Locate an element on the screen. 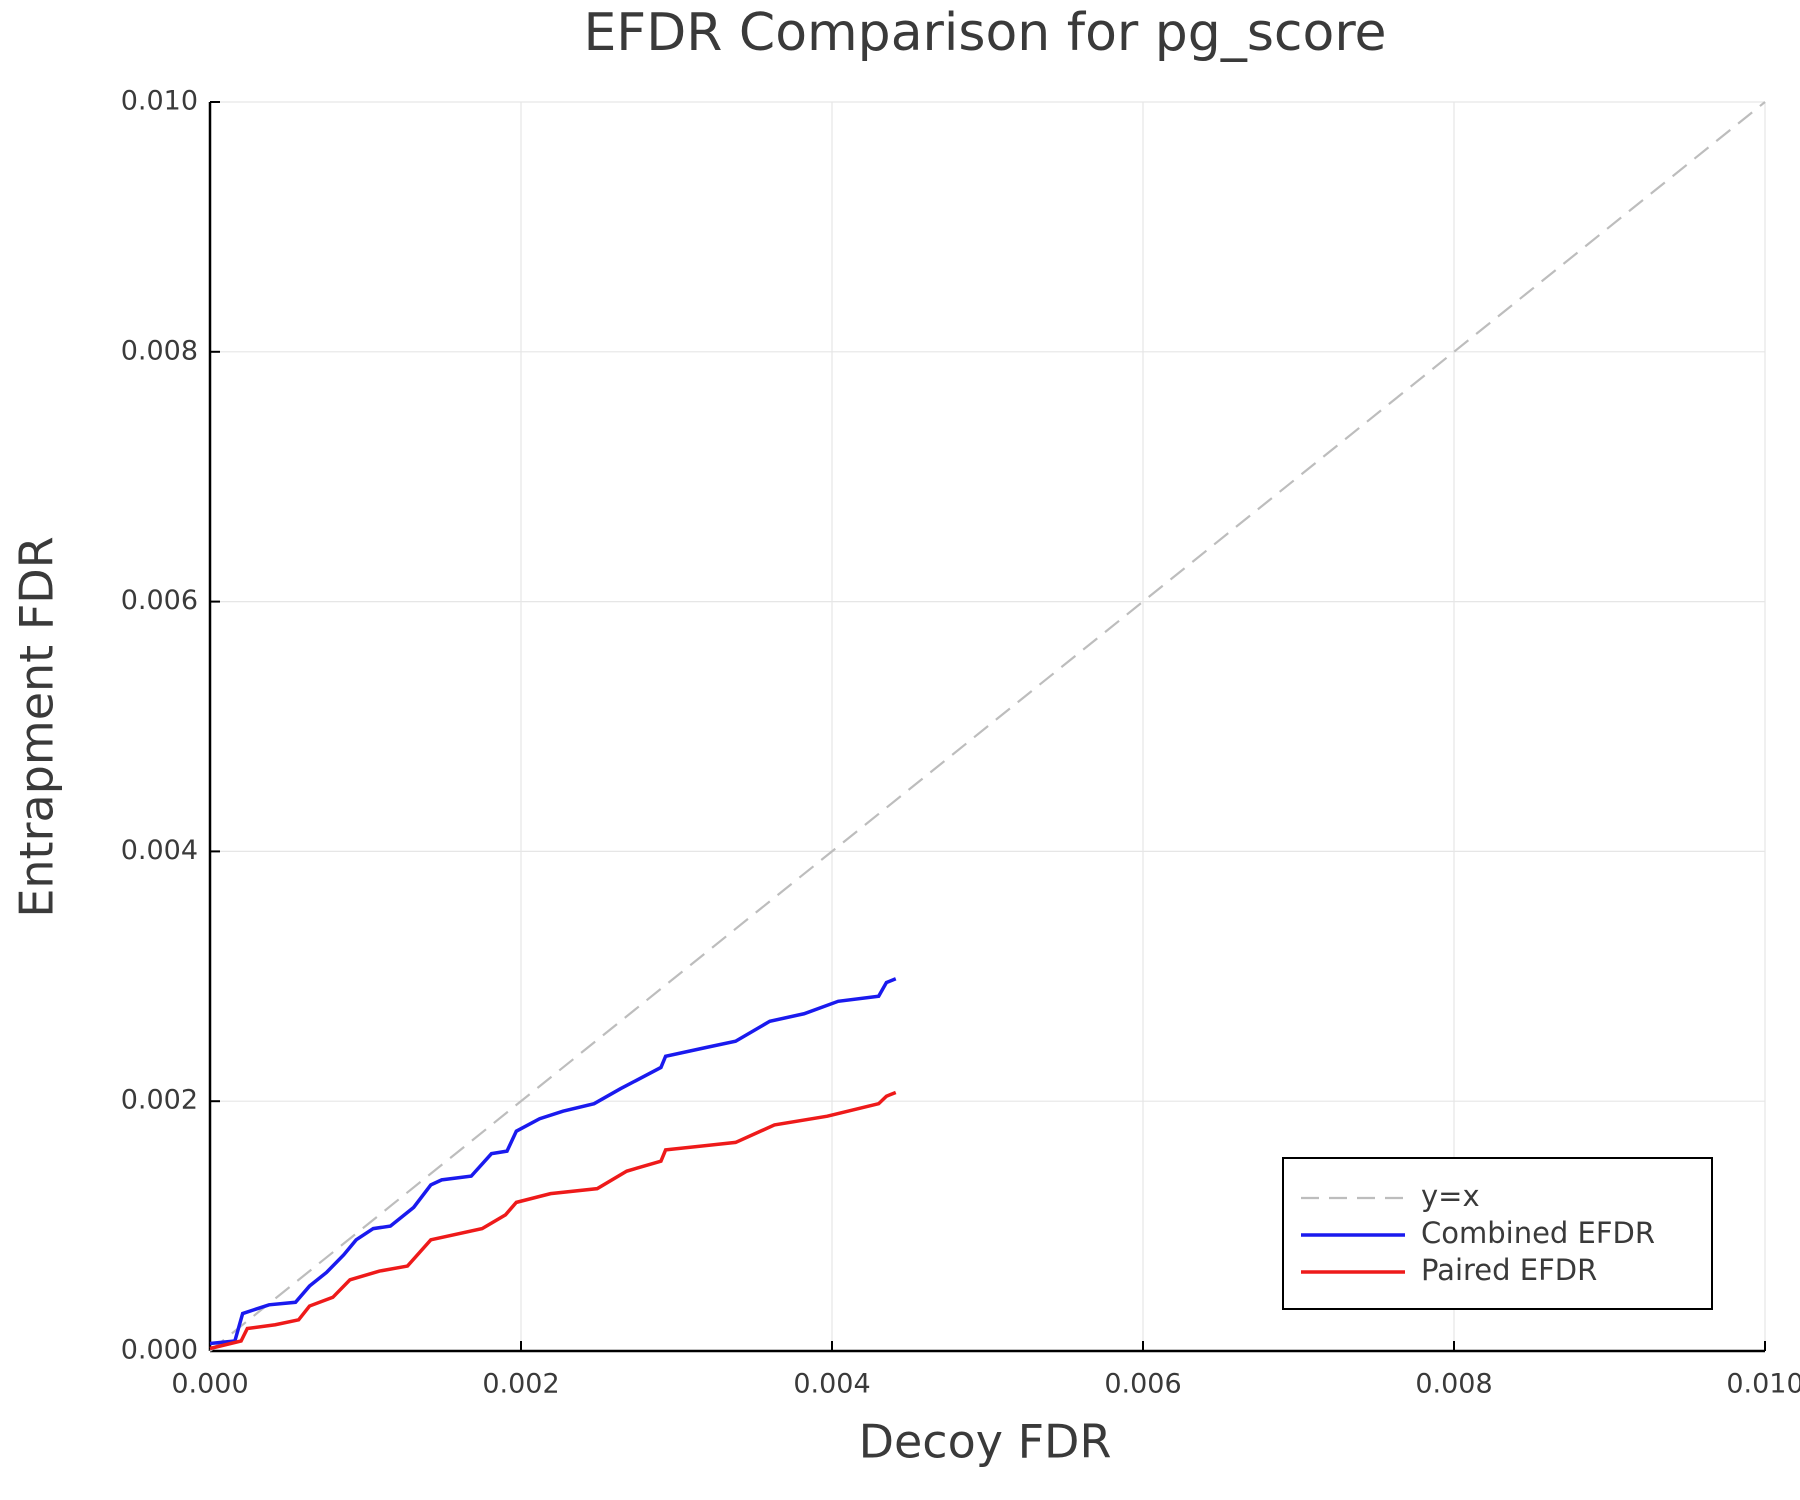 The height and width of the screenshot is (1500, 1800). x-axis-label: Decoy FDR is located at coordinates (985, 1442).